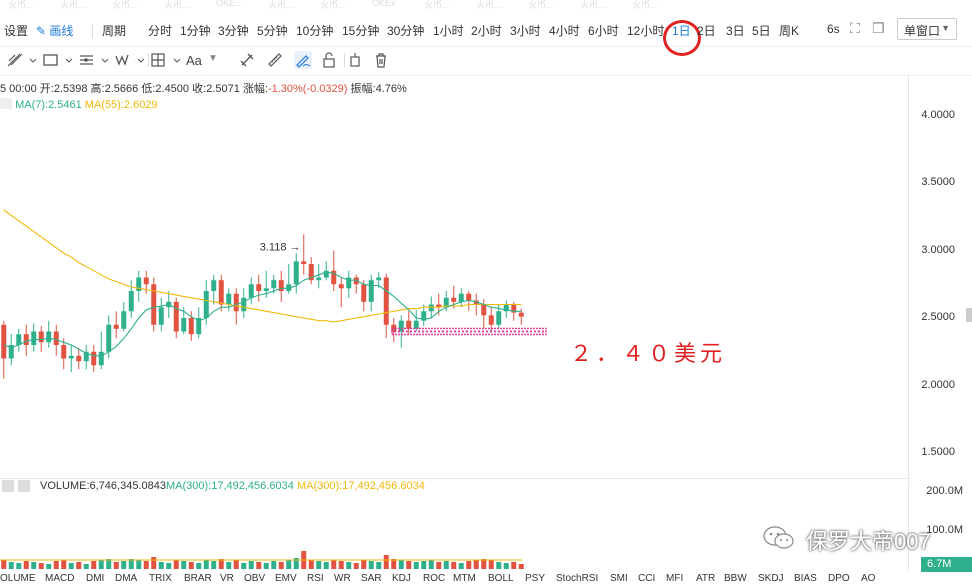 Image resolution: width=972 pixels, height=585 pixels. What do you see at coordinates (16, 31) in the screenshot?
I see `settings-button: 设置` at bounding box center [16, 31].